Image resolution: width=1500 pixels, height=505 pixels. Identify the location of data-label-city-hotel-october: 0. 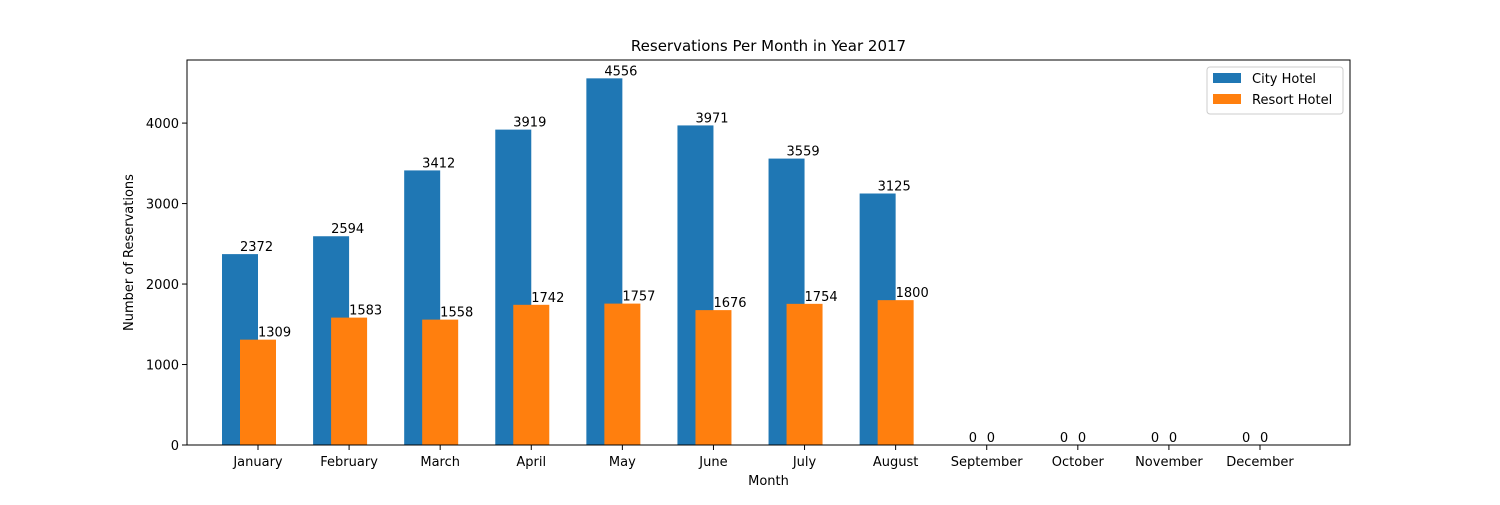
(1064, 438).